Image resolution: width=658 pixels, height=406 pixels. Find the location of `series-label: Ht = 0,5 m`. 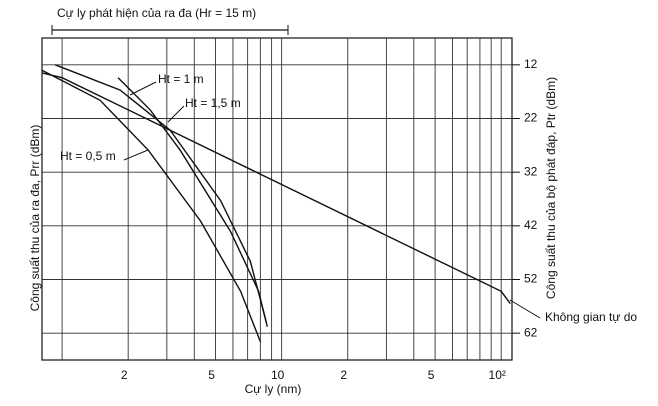

series-label: Ht = 0,5 m is located at coordinates (88, 156).